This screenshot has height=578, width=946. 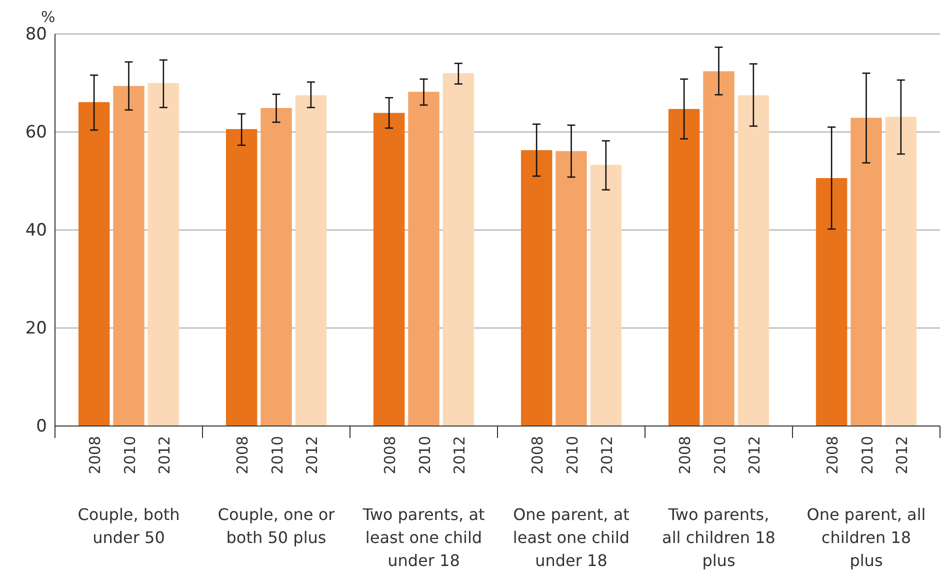 What do you see at coordinates (571, 537) in the screenshot?
I see `x-tick-label: One parent, at least one child under 18` at bounding box center [571, 537].